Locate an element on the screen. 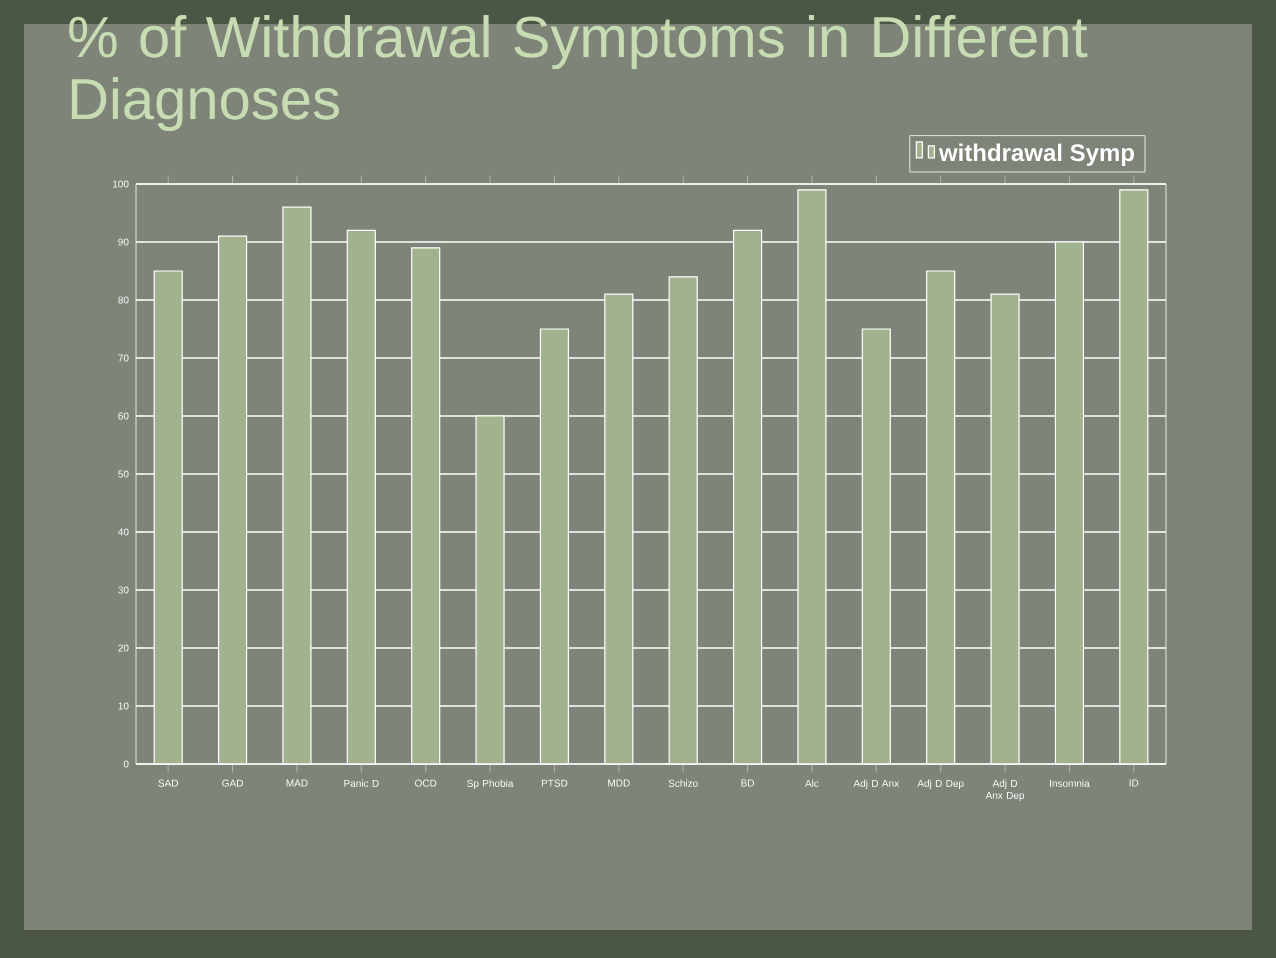  chart-title: % of Withdrawal Symptoms in Different Diagnoses is located at coordinates (578, 73).